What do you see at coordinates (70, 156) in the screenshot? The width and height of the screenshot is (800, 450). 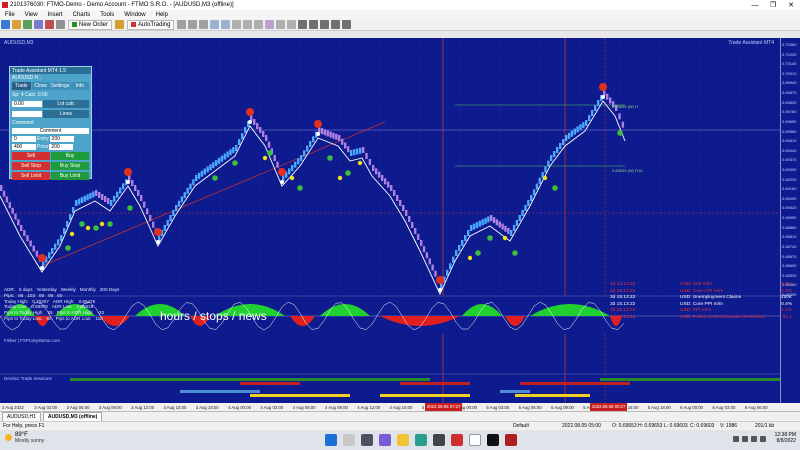 I see `buy-button: Buy` at bounding box center [70, 156].